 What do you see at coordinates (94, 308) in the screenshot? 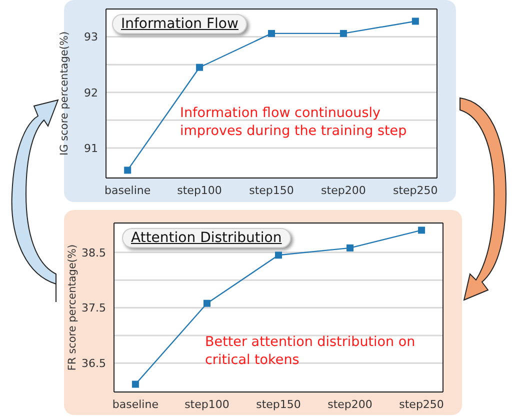
I see `y-tick-label: 37.5` at bounding box center [94, 308].